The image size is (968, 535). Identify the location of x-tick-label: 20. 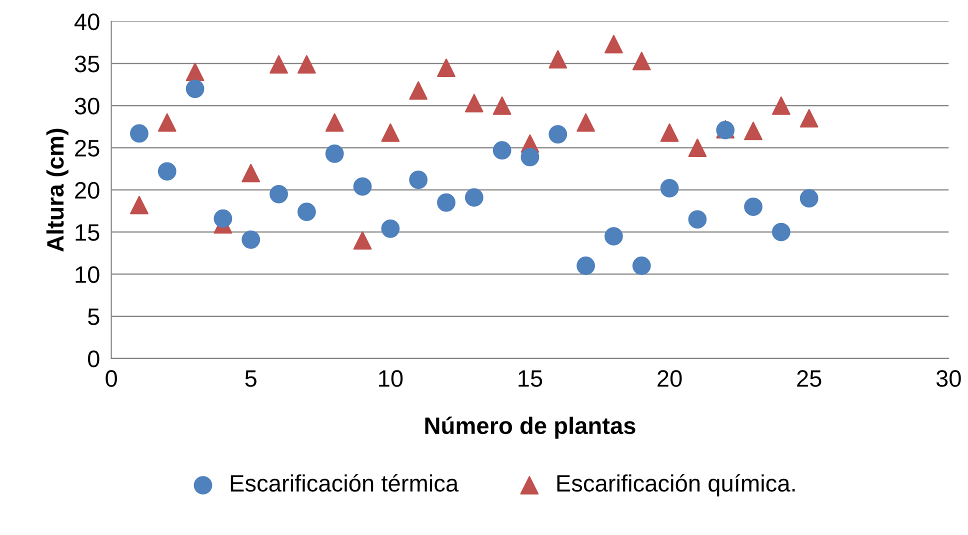
(670, 378).